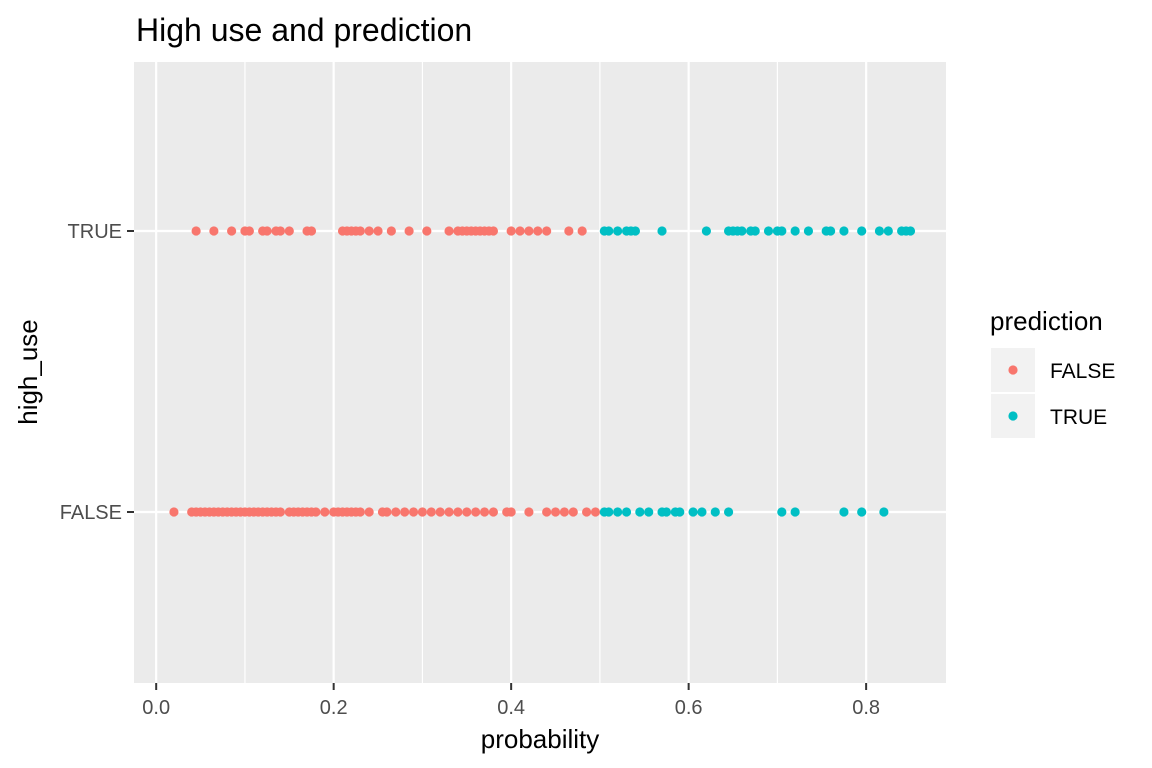 This screenshot has height=768, width=1152. Describe the element at coordinates (91, 513) in the screenshot. I see `y-tick-label: FALSE` at that location.